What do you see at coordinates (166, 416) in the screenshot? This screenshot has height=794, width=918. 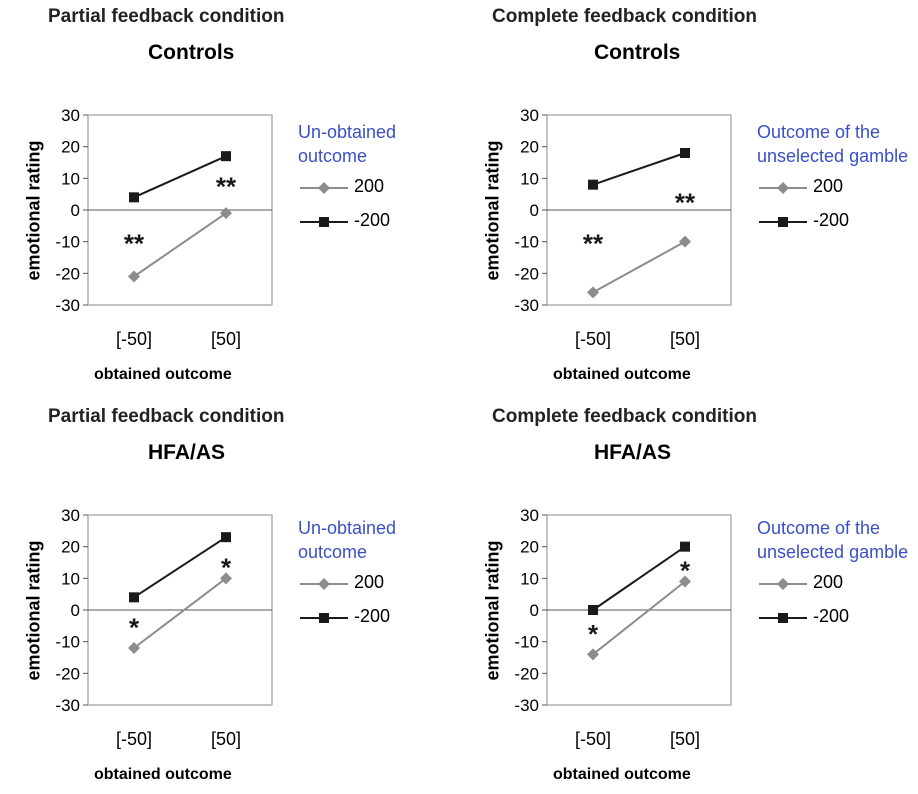 I see `condition-title: Partial feedback condition` at bounding box center [166, 416].